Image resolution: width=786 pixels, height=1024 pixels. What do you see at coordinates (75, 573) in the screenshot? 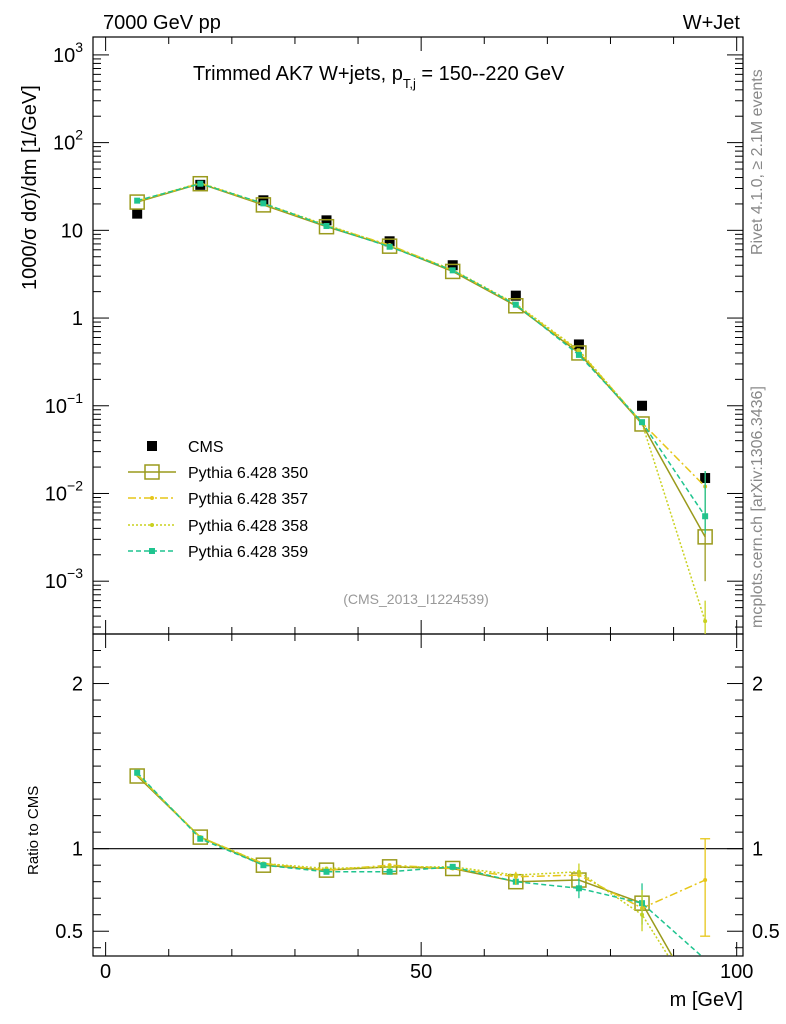
I see `y-tick-exponent: −3` at bounding box center [75, 573].